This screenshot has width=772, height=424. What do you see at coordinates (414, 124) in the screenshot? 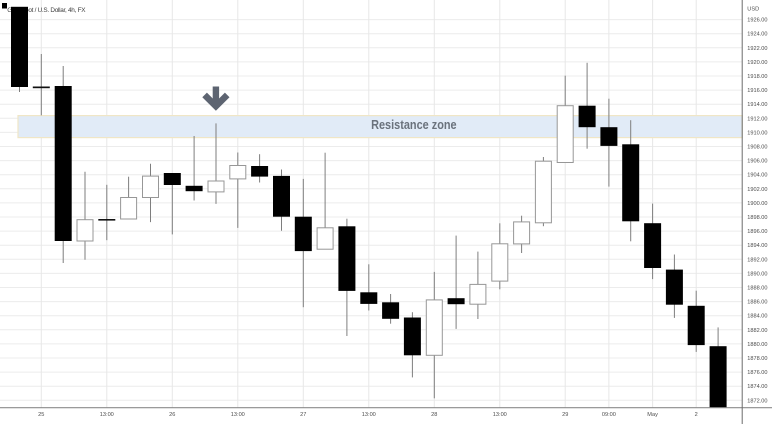
I see `svg-text: Resistance zone` at bounding box center [414, 124].